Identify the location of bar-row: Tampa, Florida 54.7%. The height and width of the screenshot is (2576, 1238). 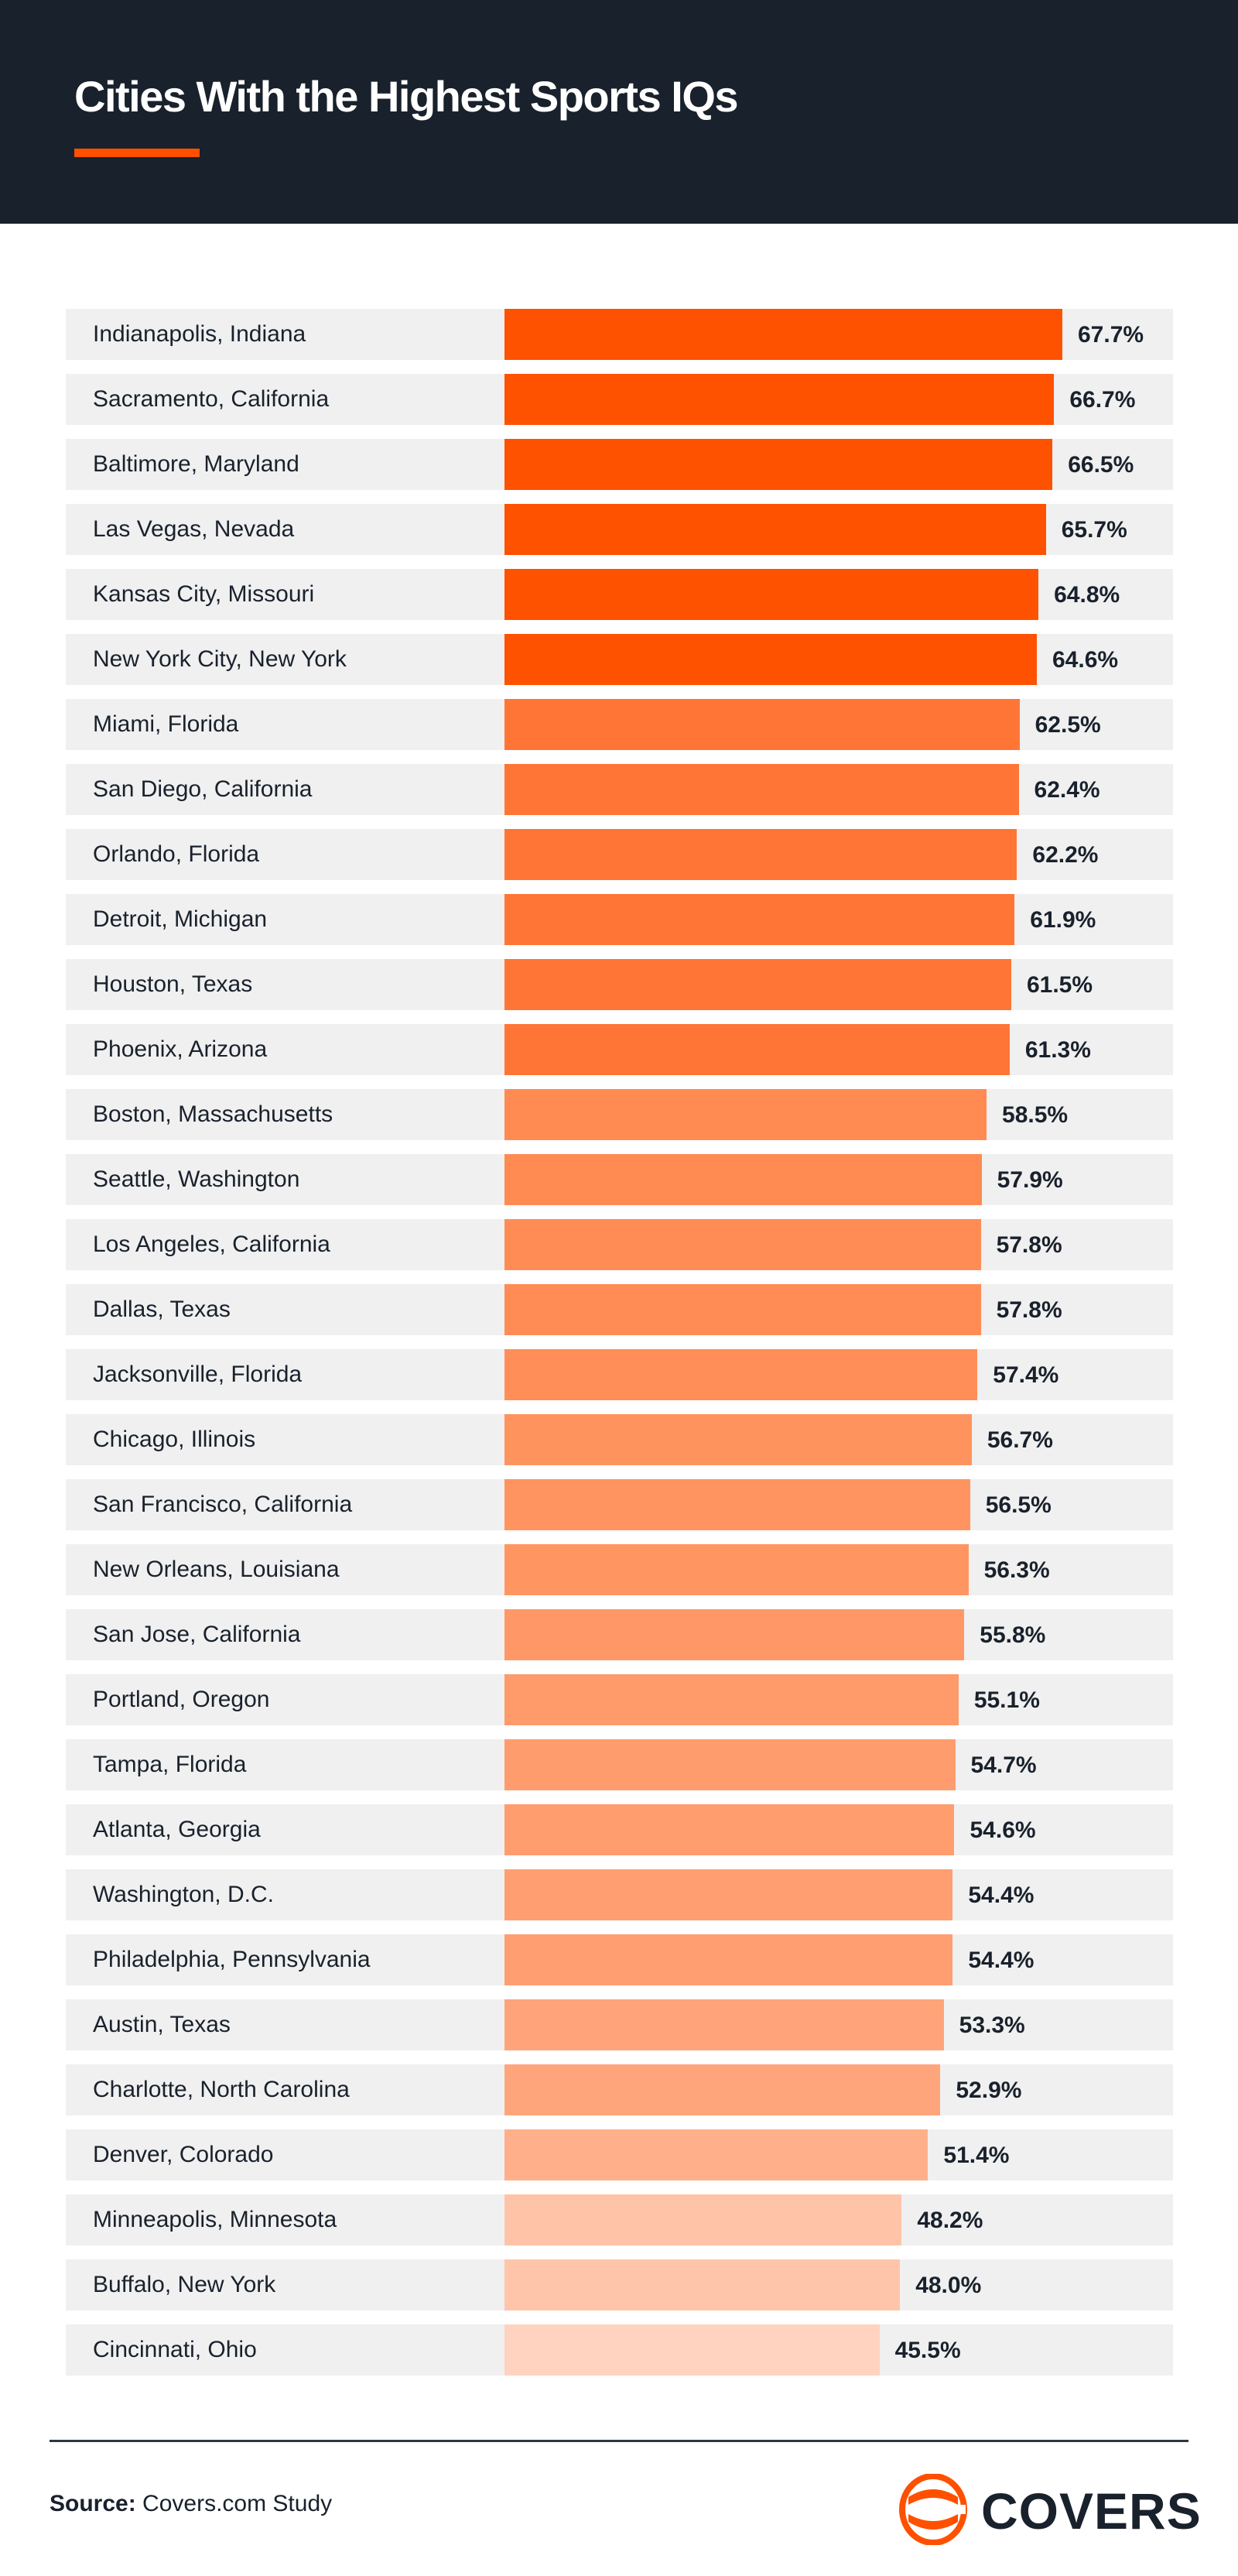
(619, 1764).